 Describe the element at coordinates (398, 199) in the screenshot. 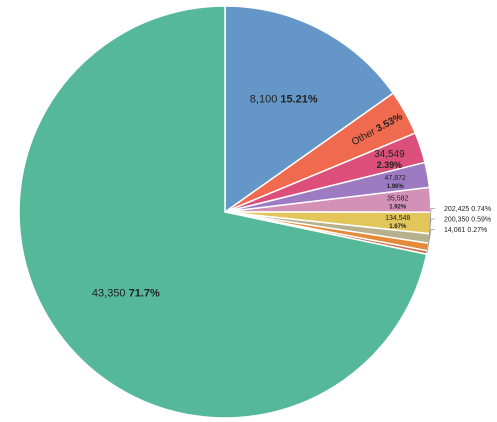

I see `slice-value-4: 35,582` at that location.